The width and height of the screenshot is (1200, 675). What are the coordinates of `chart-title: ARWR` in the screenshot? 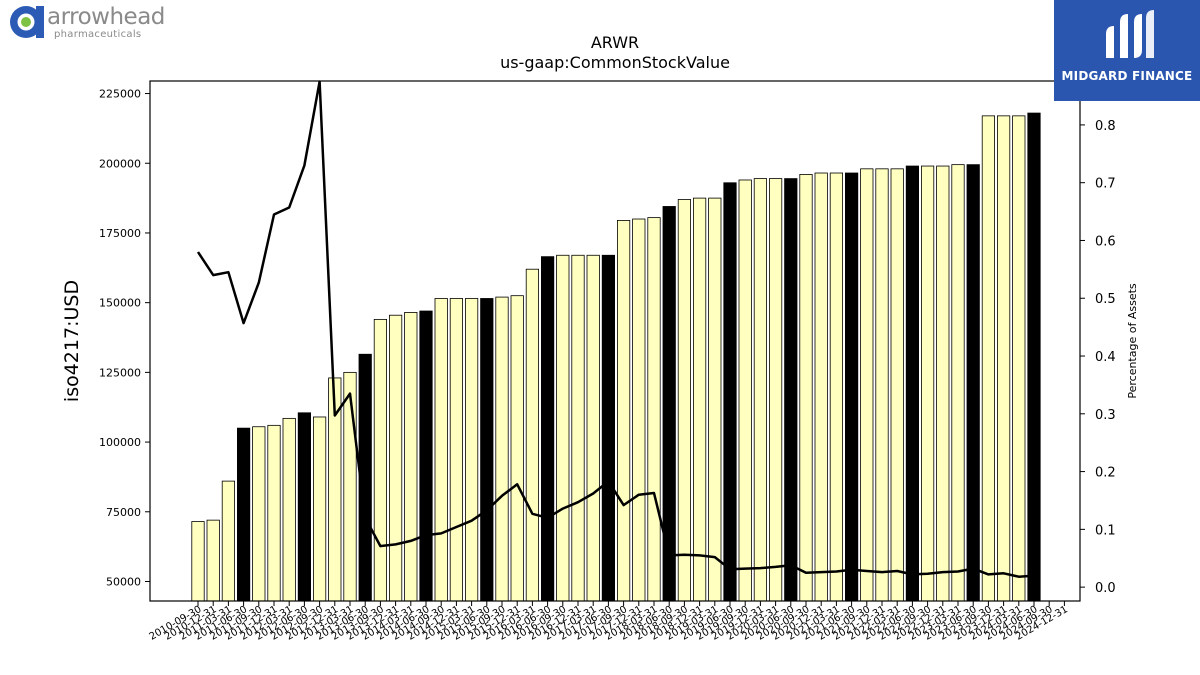 It's located at (615, 42).